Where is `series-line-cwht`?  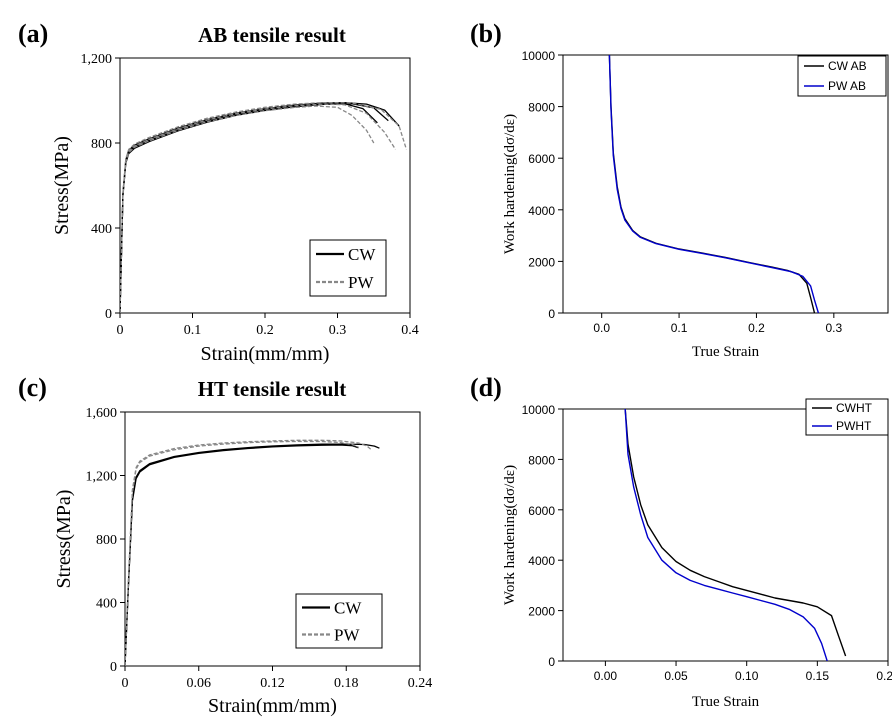
series-line-cwht is located at coordinates (735, 532).